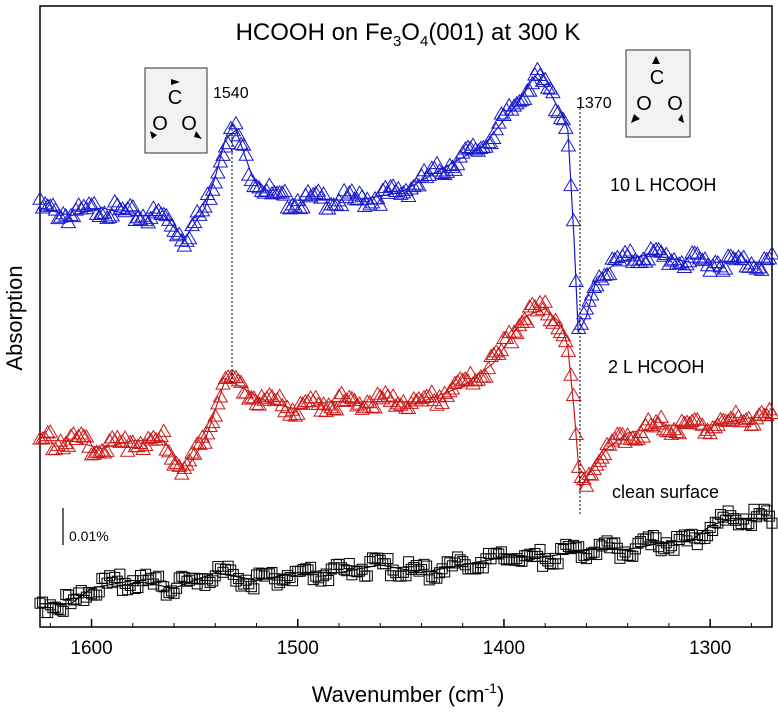 This screenshot has width=778, height=717. Describe the element at coordinates (665, 492) in the screenshot. I see `series-label-clean: clean surface` at that location.